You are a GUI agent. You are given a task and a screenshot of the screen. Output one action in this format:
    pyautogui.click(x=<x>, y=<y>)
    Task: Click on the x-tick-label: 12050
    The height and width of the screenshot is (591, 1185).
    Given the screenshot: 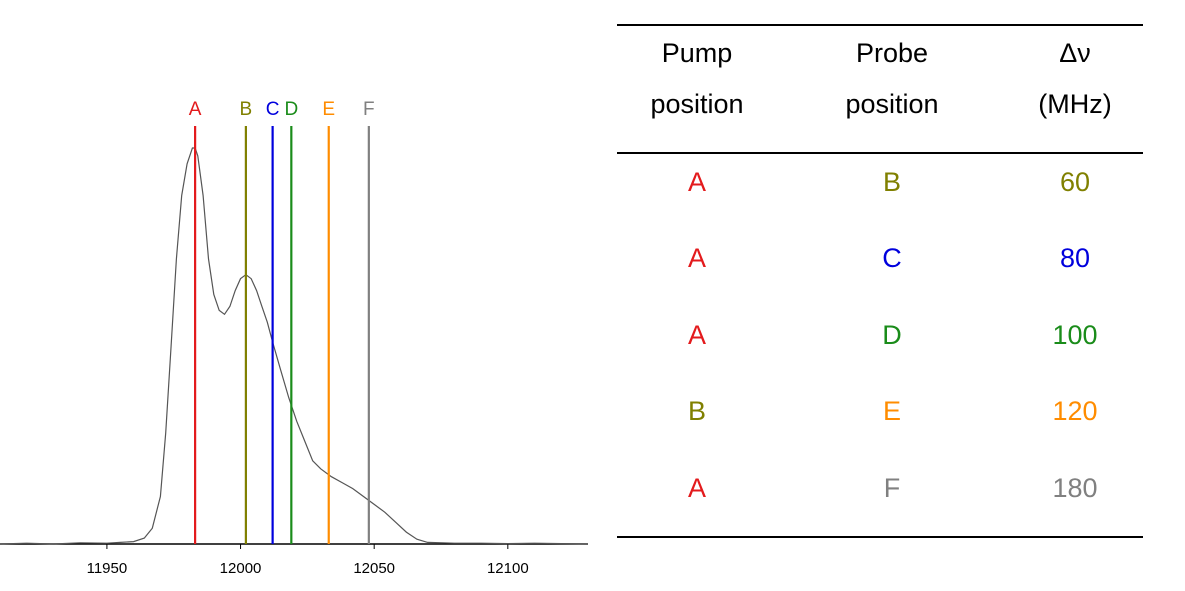 What is the action you would take?
    pyautogui.click(x=374, y=568)
    